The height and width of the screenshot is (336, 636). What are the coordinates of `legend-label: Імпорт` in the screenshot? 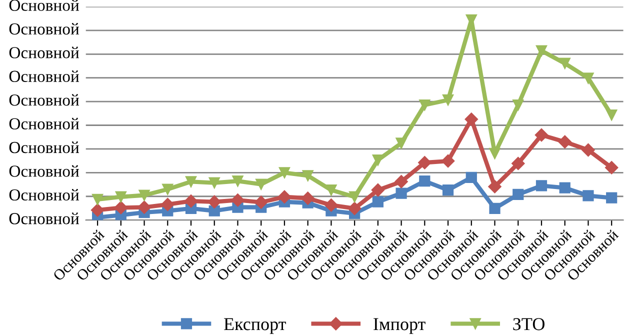 It's located at (400, 326).